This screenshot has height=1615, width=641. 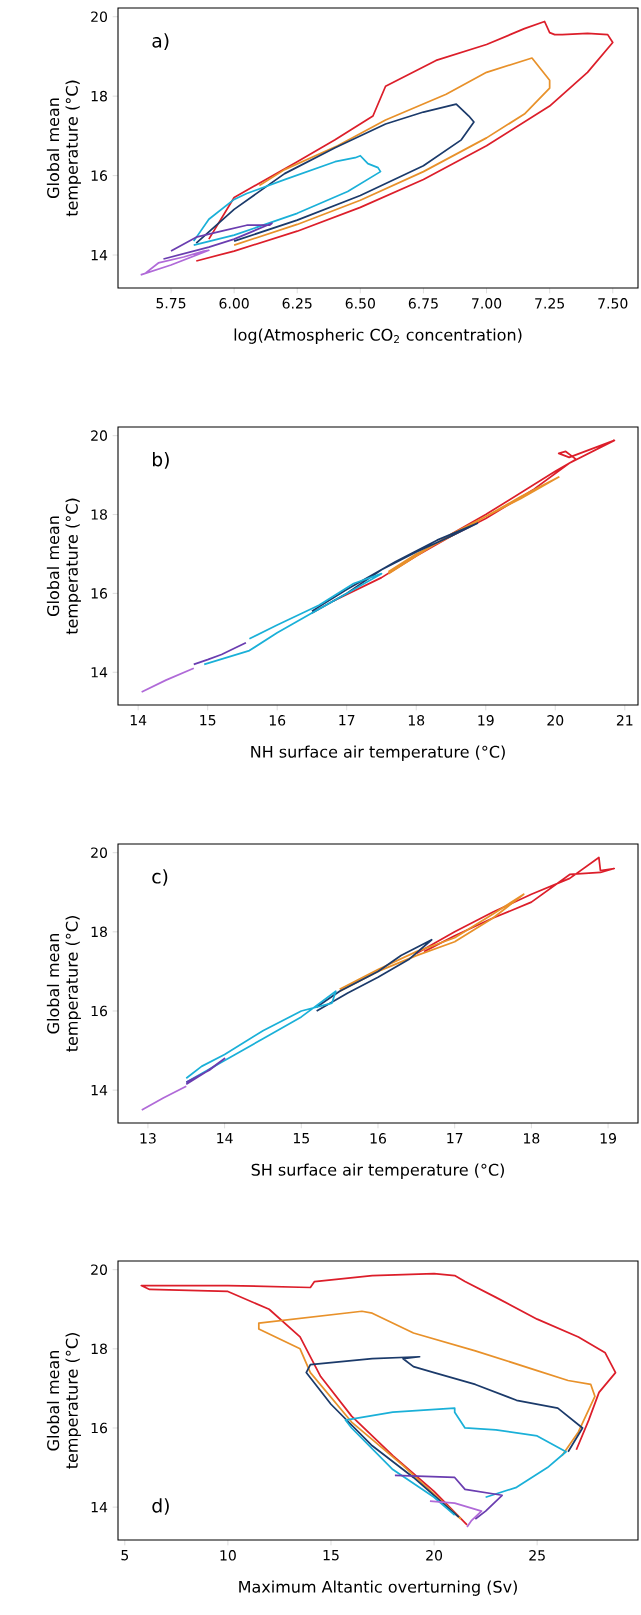 What do you see at coordinates (360, 303) in the screenshot?
I see `x-tick-label: 6.50` at bounding box center [360, 303].